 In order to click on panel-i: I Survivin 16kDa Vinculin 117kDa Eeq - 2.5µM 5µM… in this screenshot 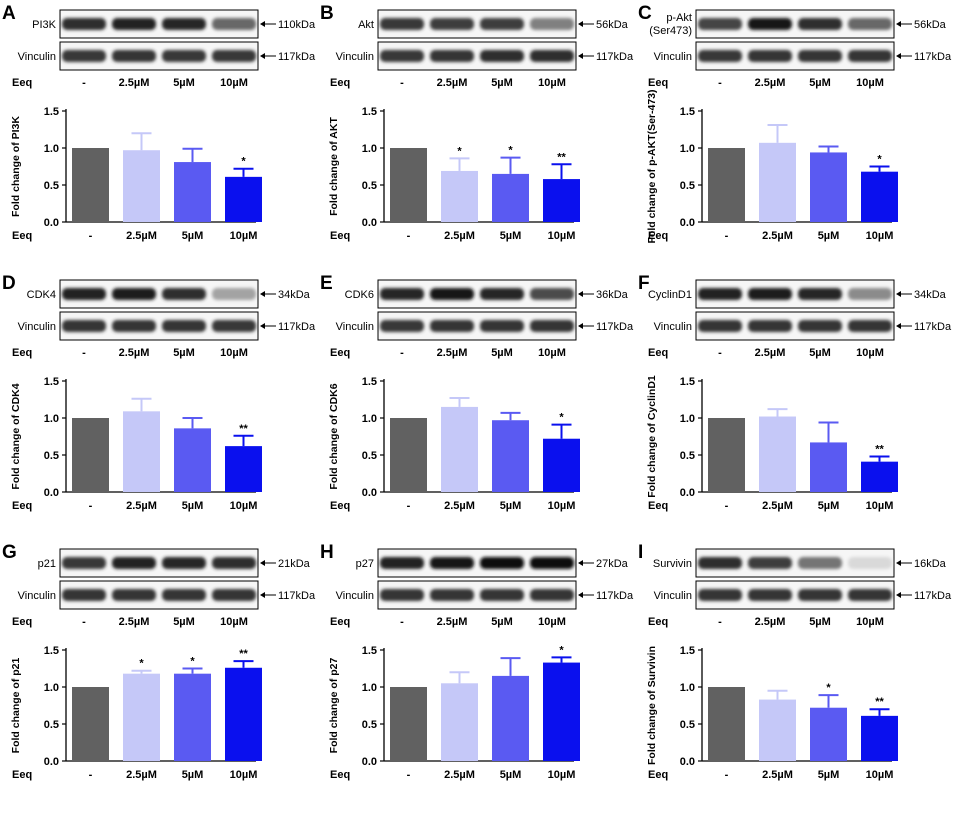, I will do `click(795, 661)`.